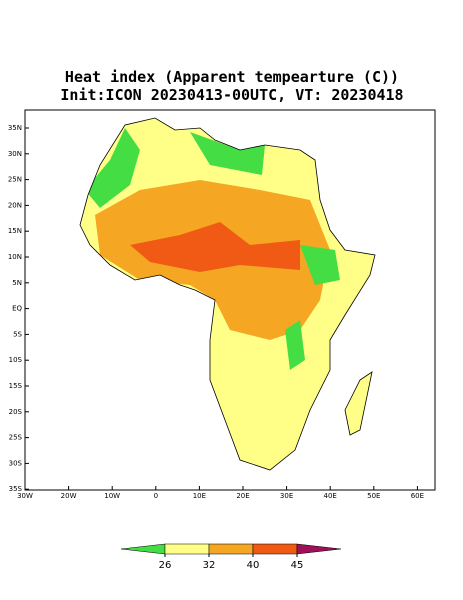  I want to click on x-tick-label: 10W, so click(112, 496).